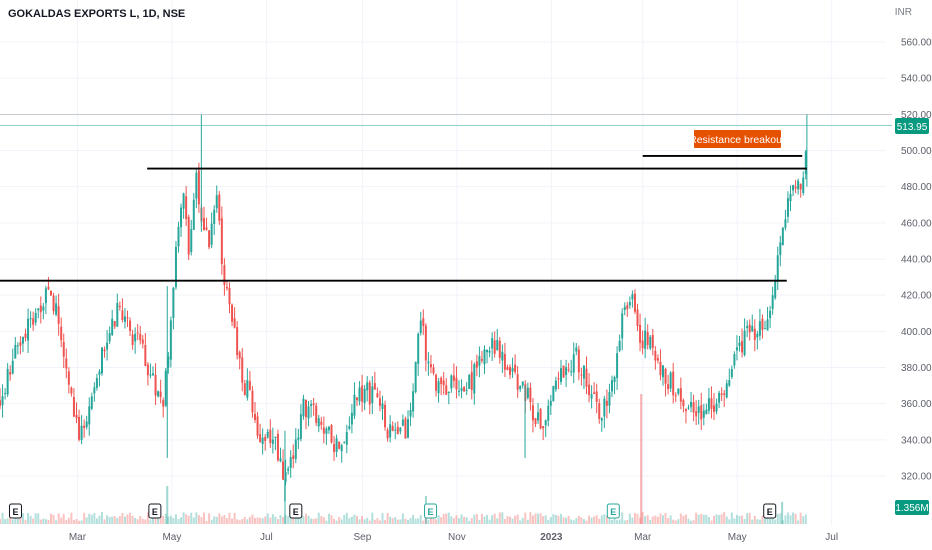 This screenshot has height=550, width=932. What do you see at coordinates (453, 537) in the screenshot?
I see `time-axis: Mar May Jul Sep Nov 2023 Mar May Jul` at bounding box center [453, 537].